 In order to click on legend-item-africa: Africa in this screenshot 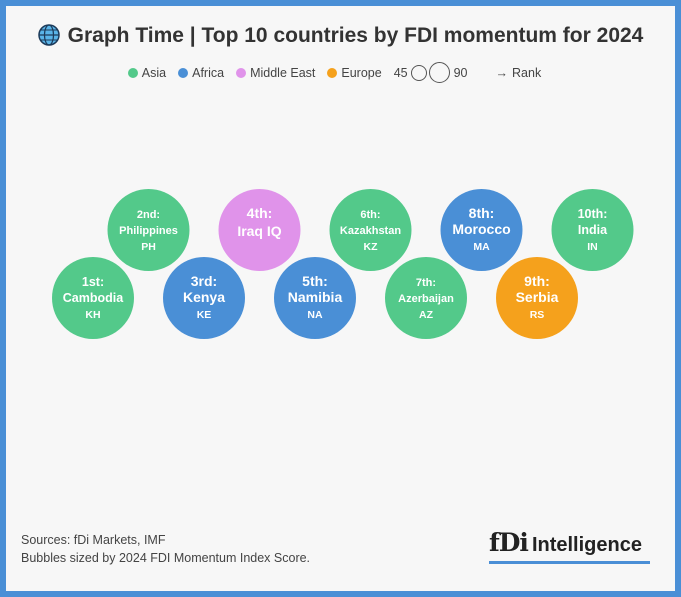, I will do `click(201, 73)`.